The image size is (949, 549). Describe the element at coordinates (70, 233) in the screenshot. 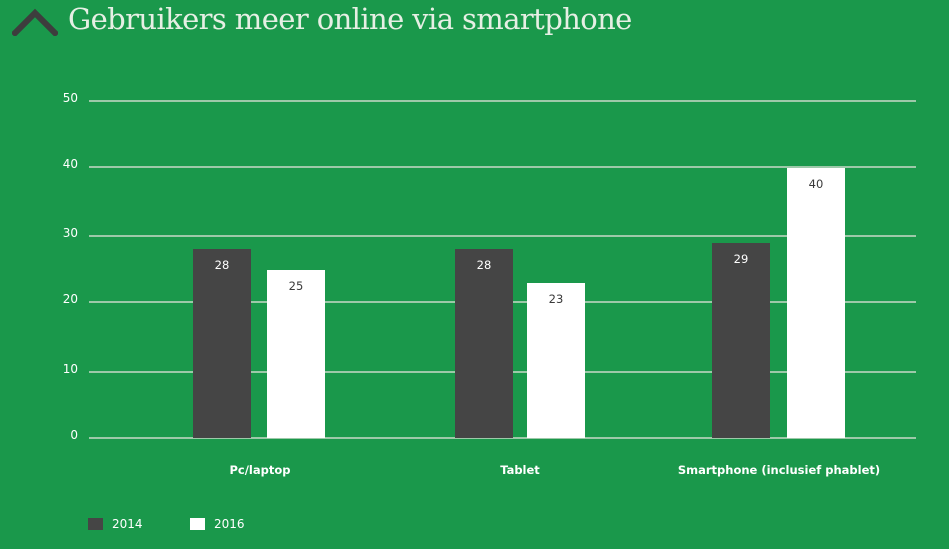

I see `y-axis-tick-label: 30` at that location.